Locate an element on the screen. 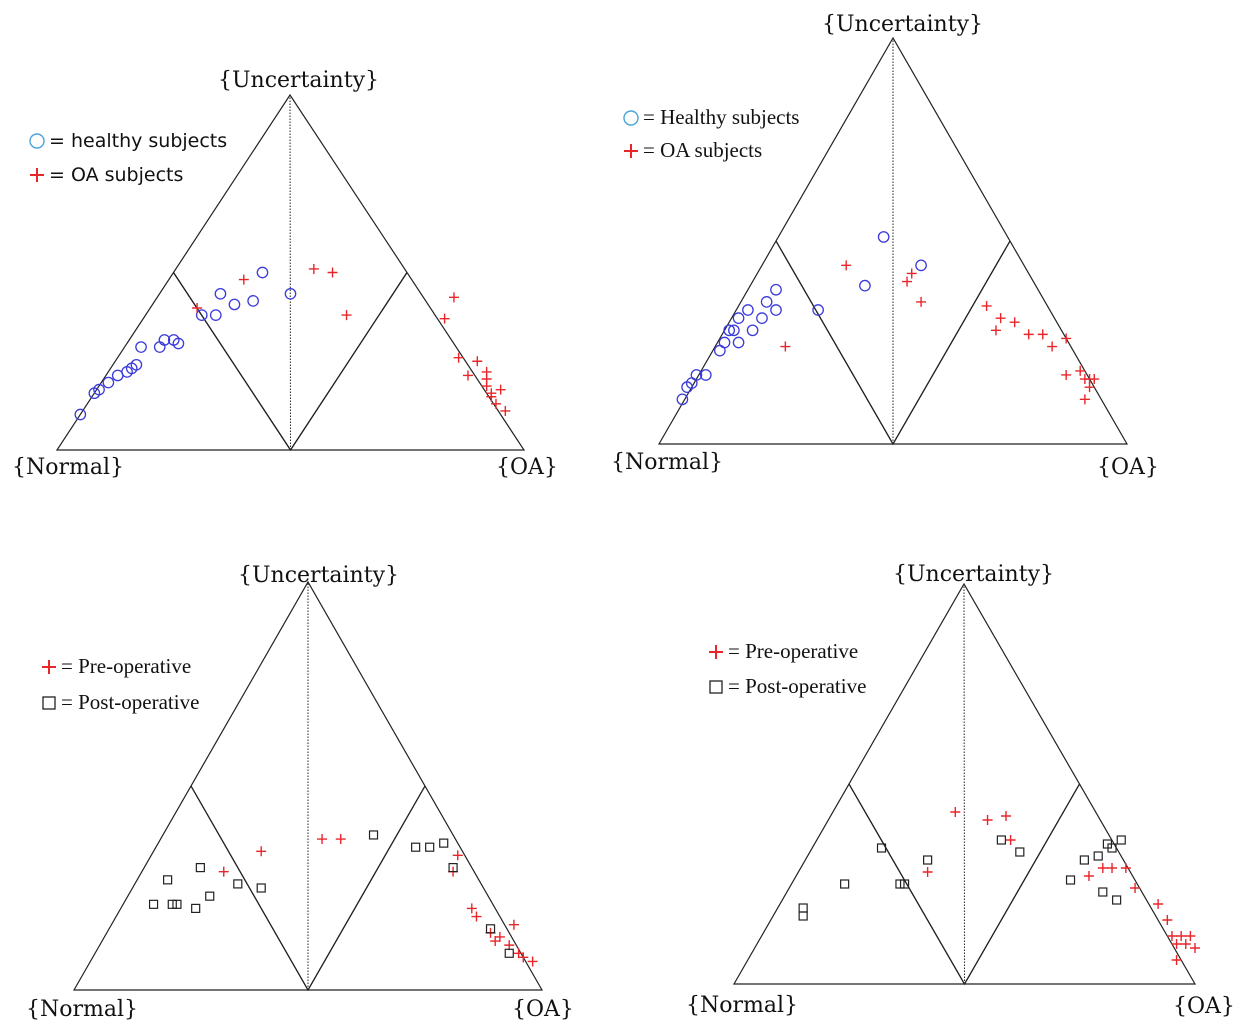 Image resolution: width=1237 pixels, height=1023 pixels. legend: = Healthy subjects = OA subjects is located at coordinates (711, 133).